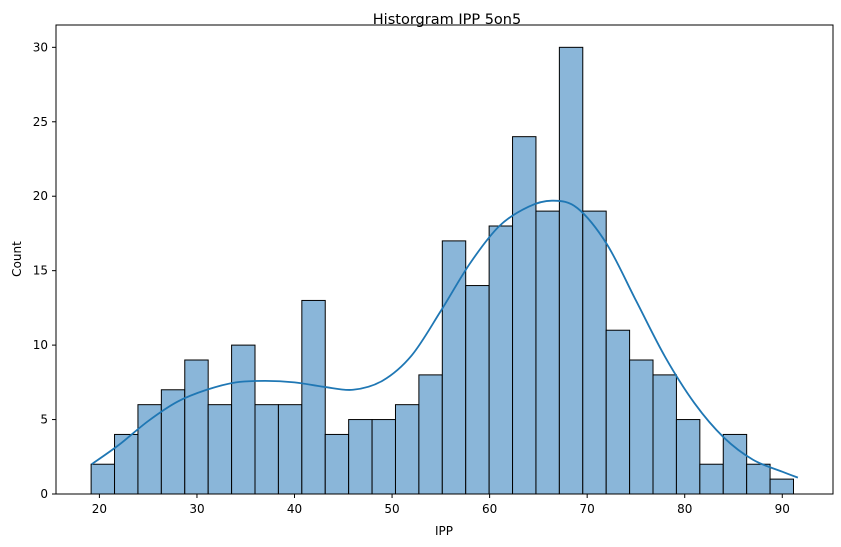 Image resolution: width=841 pixels, height=547 pixels. What do you see at coordinates (782, 509) in the screenshot?
I see `x-tick-label: 90` at bounding box center [782, 509].